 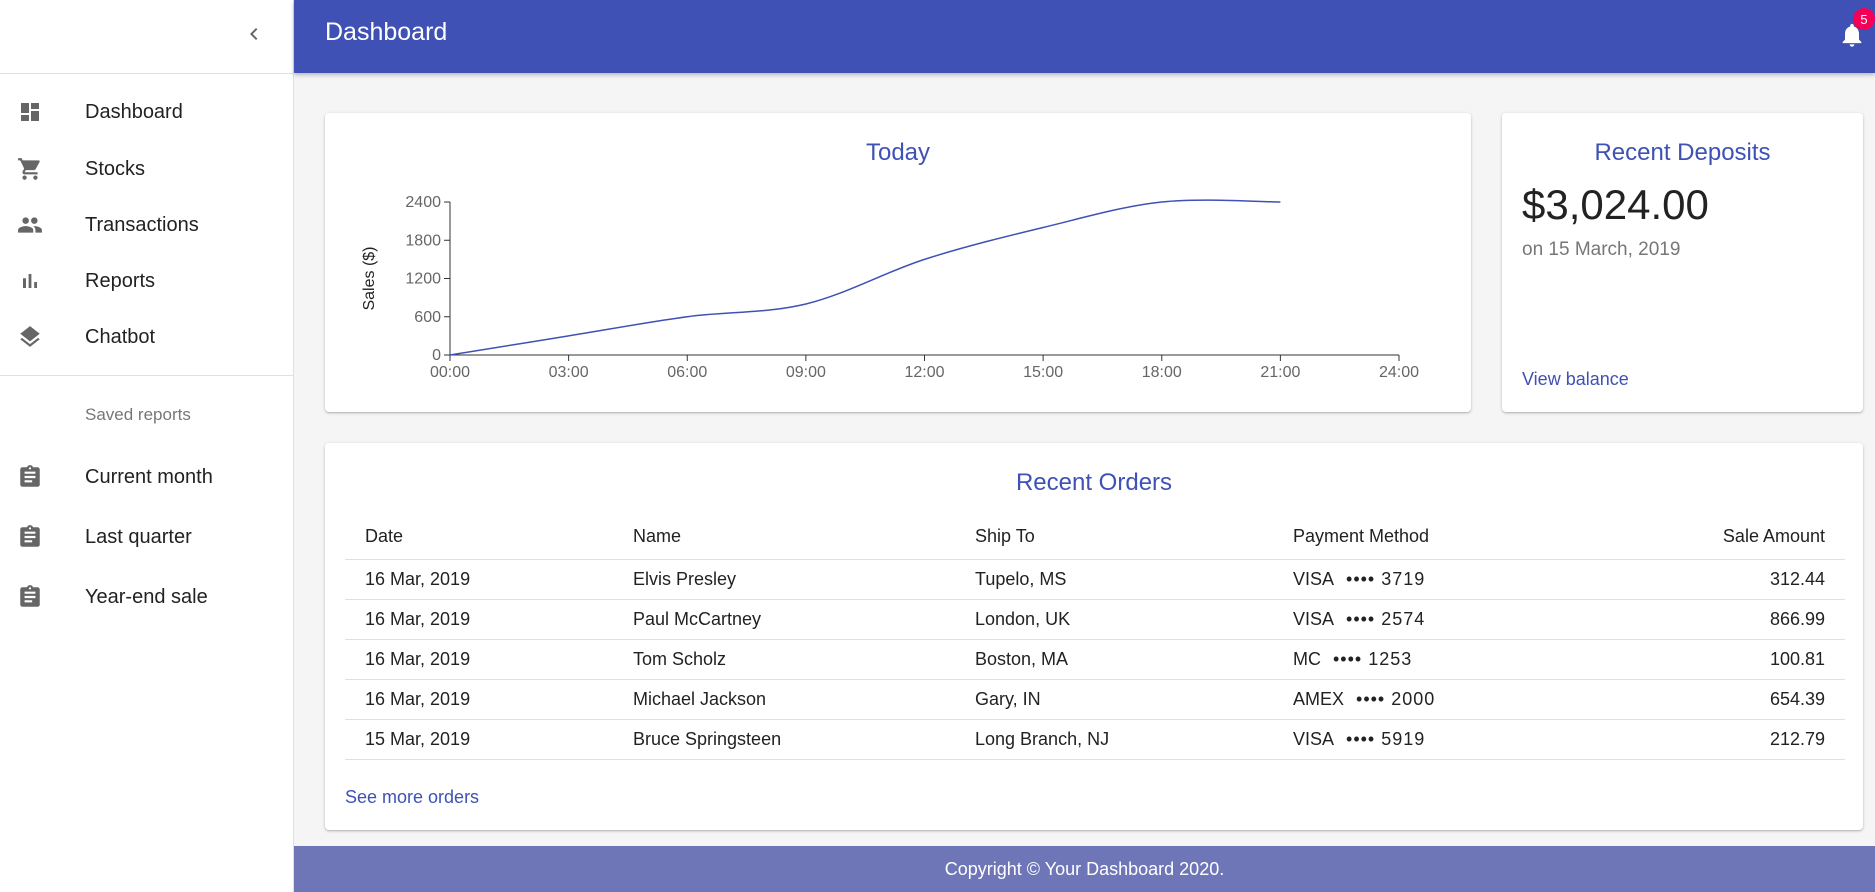 I want to click on footer: Copyright © Your Dashboard 2020., so click(x=1084, y=869).